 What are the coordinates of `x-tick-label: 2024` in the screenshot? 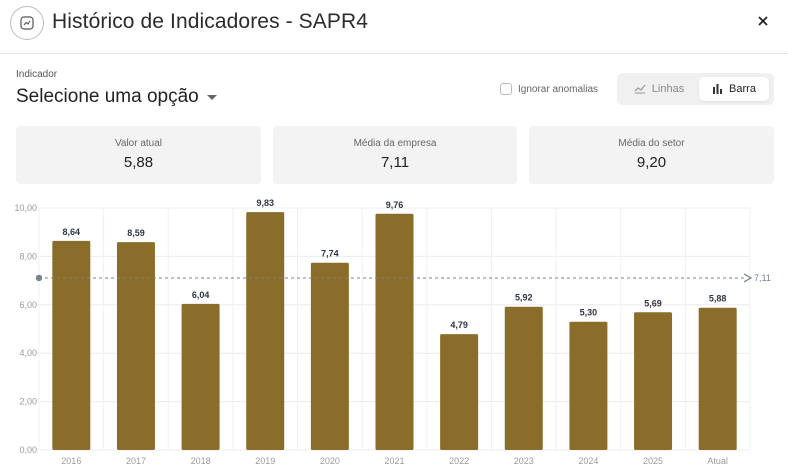 It's located at (588, 461).